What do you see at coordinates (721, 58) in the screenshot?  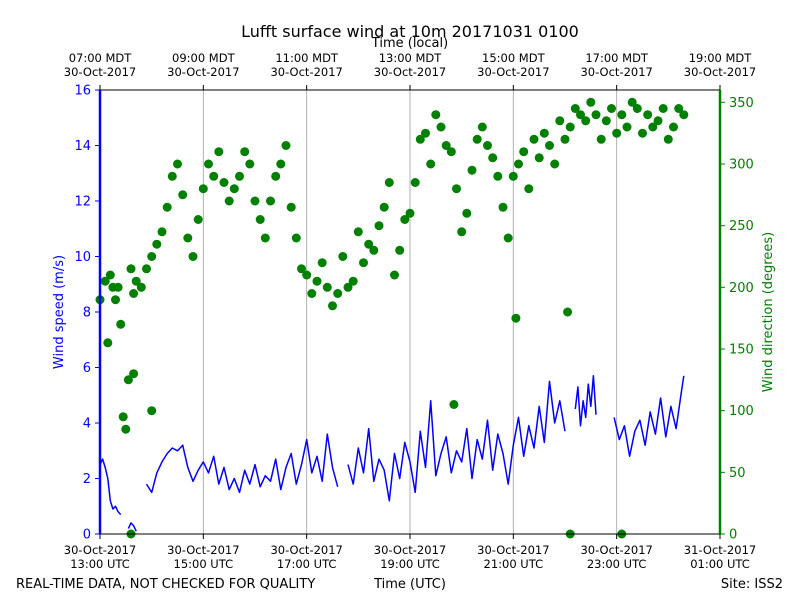 I see `top-tick-time: 19:00 MDT` at bounding box center [721, 58].